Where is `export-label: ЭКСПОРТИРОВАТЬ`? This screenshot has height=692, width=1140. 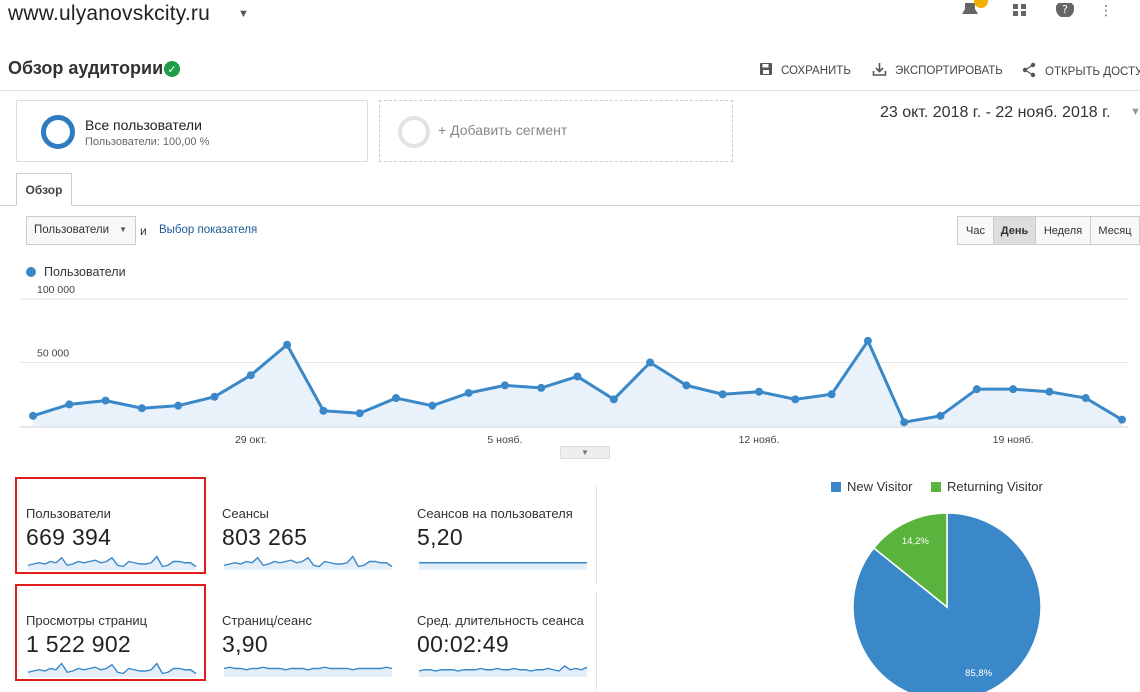 export-label: ЭКСПОРТИРОВАТЬ is located at coordinates (949, 70).